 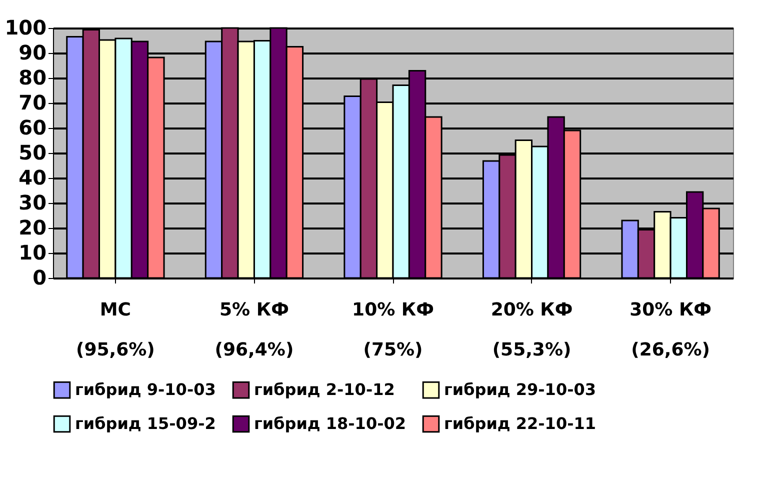 I want to click on y-tick-label: 30, so click(x=32, y=202).